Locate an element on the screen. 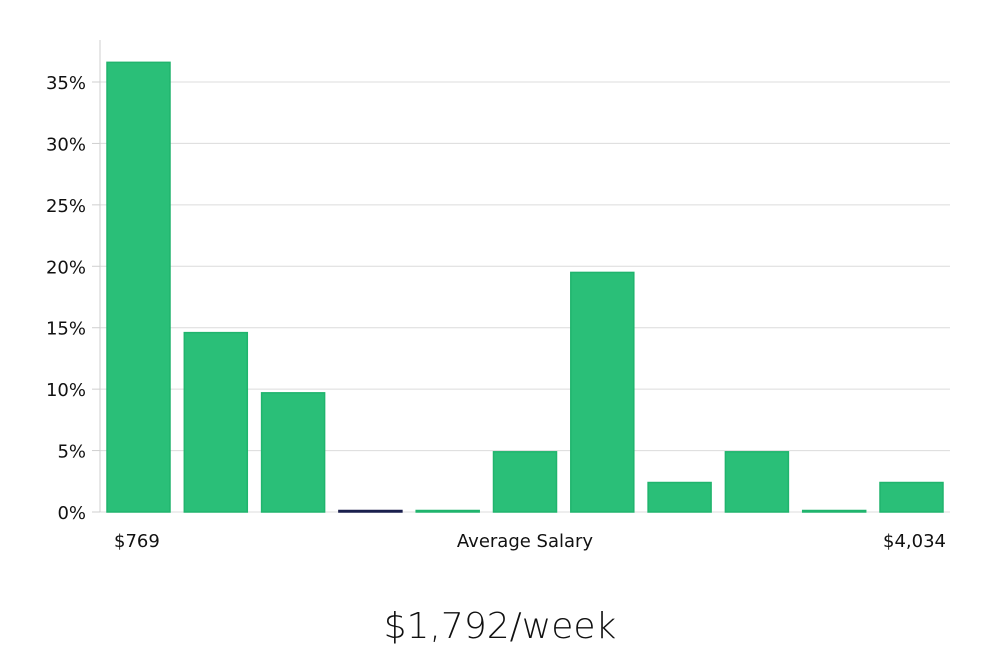  y-tick-label: 35% is located at coordinates (66, 83).